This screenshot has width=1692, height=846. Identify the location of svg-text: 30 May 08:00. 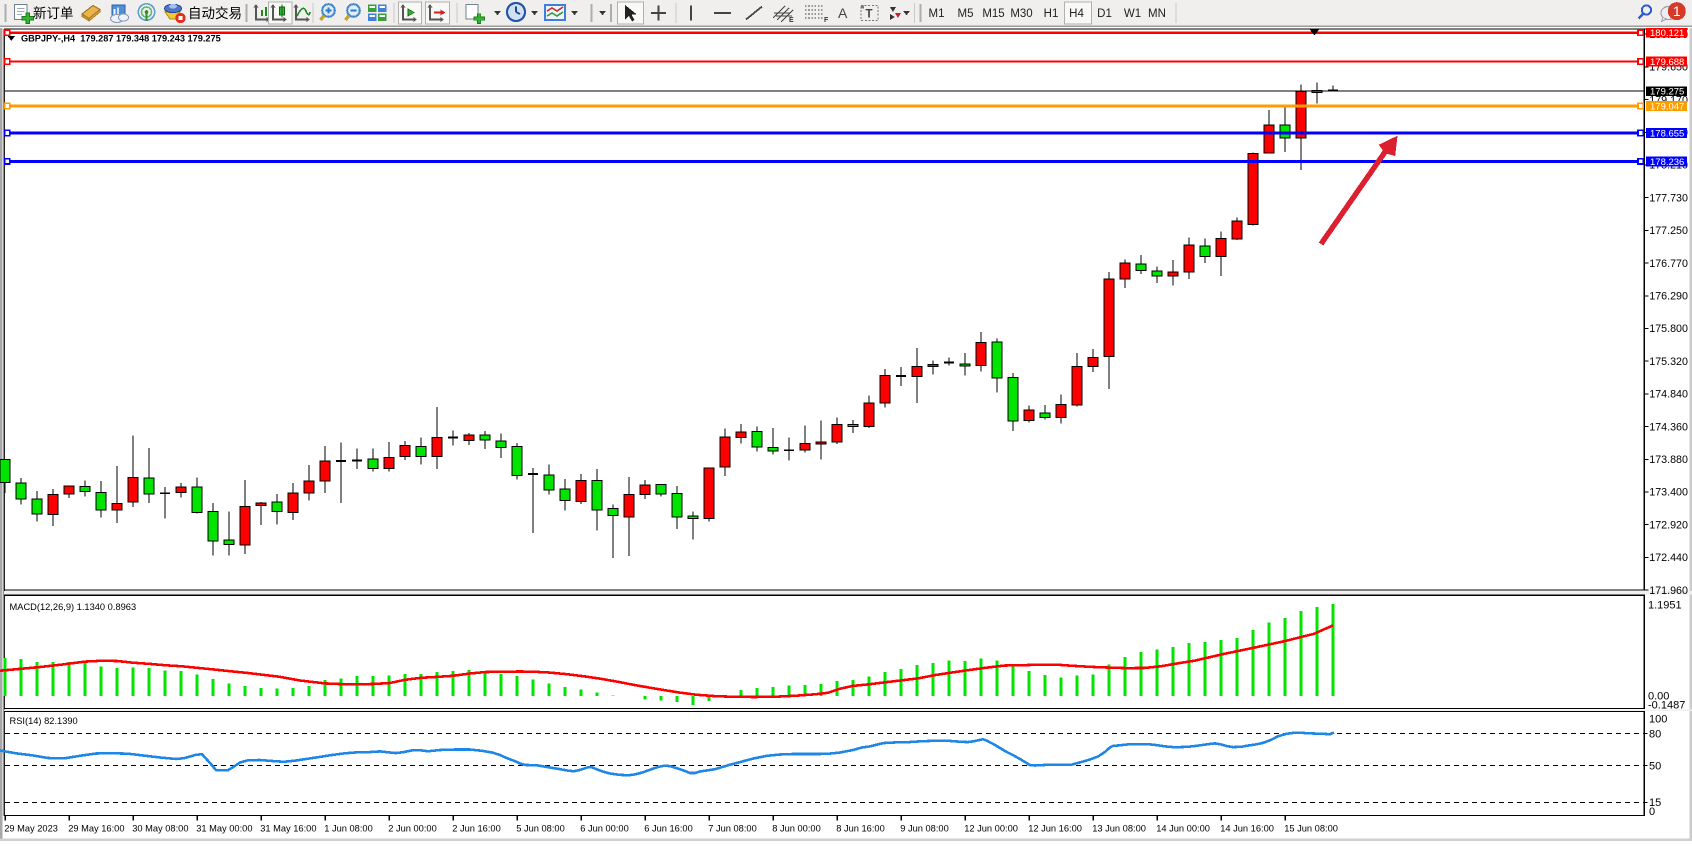
(160, 829).